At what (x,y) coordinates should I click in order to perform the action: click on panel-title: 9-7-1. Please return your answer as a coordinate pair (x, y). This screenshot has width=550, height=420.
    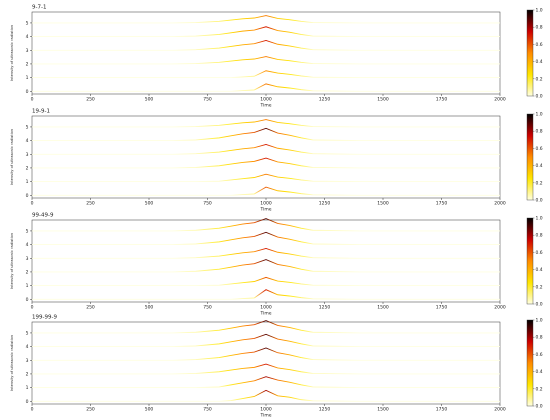
    Looking at the image, I should click on (39, 8).